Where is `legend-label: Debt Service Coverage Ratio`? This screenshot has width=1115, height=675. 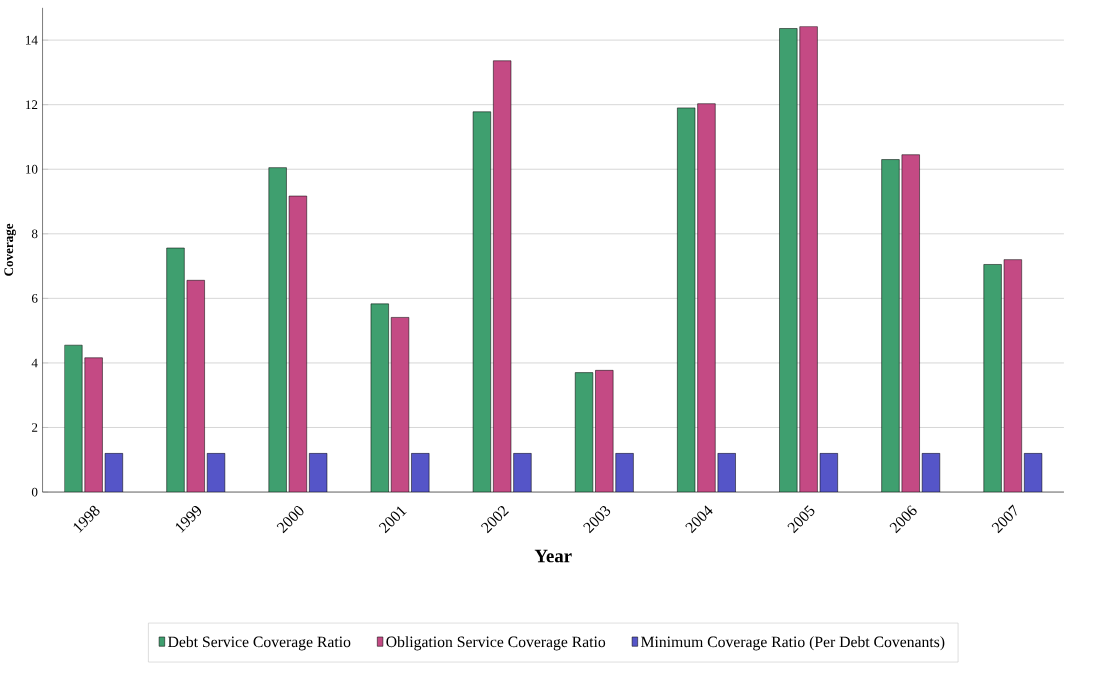
legend-label: Debt Service Coverage Ratio is located at coordinates (259, 643).